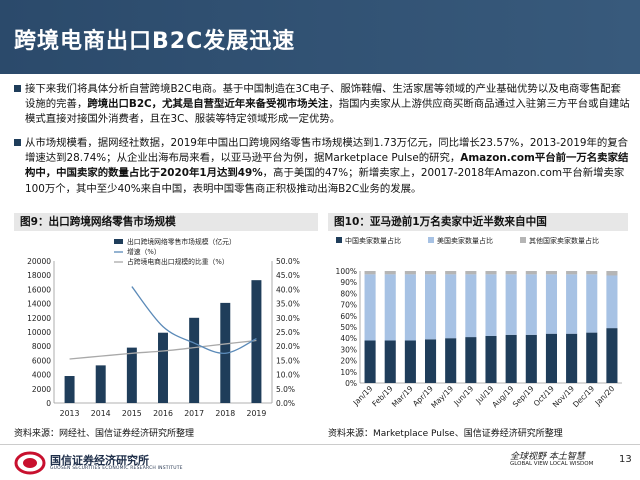 This screenshot has height=480, width=640. What do you see at coordinates (348, 305) in the screenshot?
I see `y-tick-label: 70%` at bounding box center [348, 305].